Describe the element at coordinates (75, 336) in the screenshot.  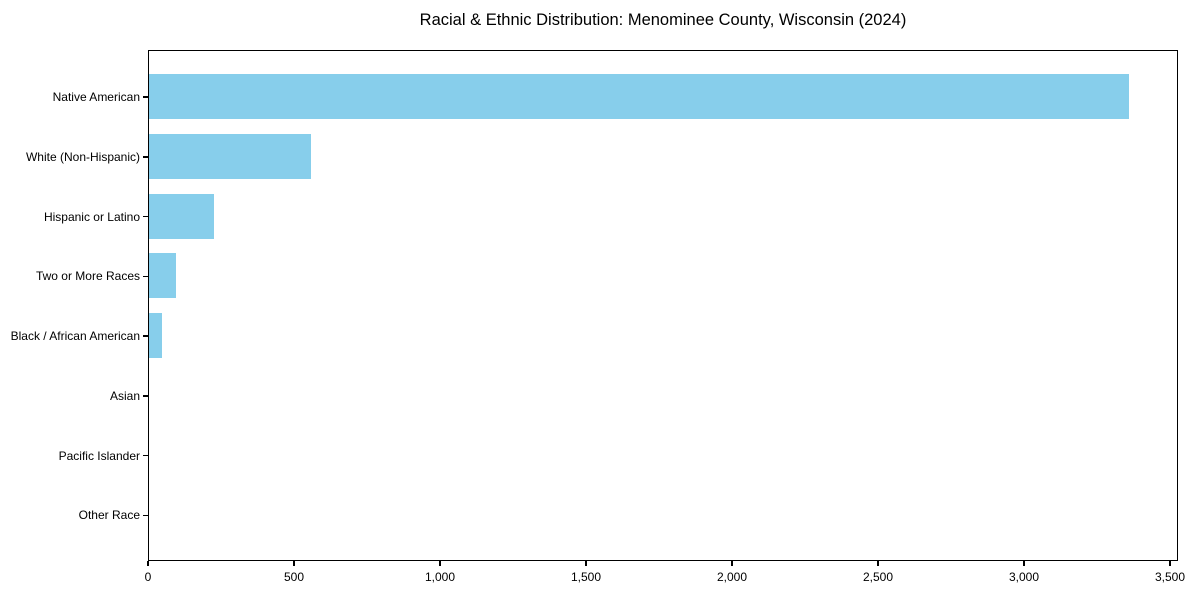
I see `y-tick-label: Black / African American` at that location.